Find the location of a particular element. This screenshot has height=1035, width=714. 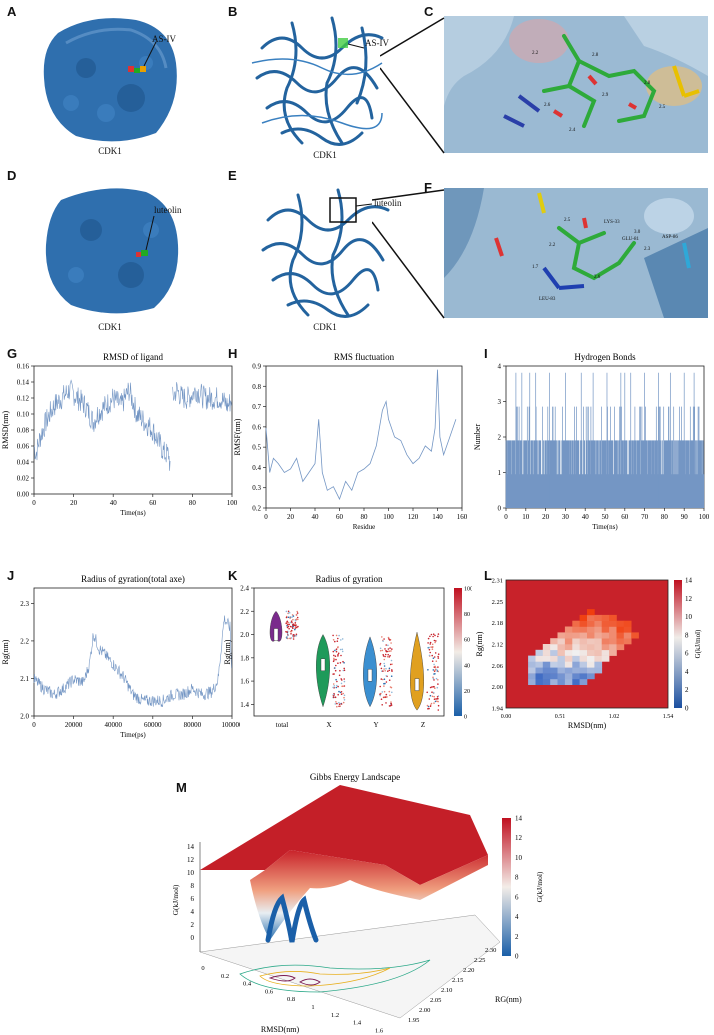

x-axis-label: RMSD(nm) is located at coordinates (280, 1029).